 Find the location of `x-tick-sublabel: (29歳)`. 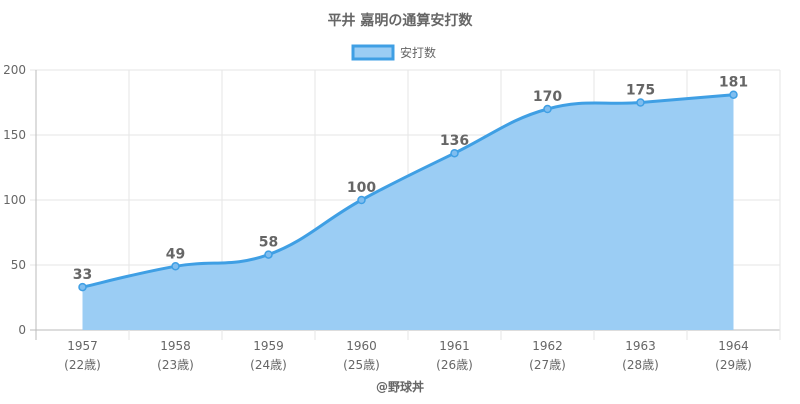

x-tick-sublabel: (29歳) is located at coordinates (733, 365).